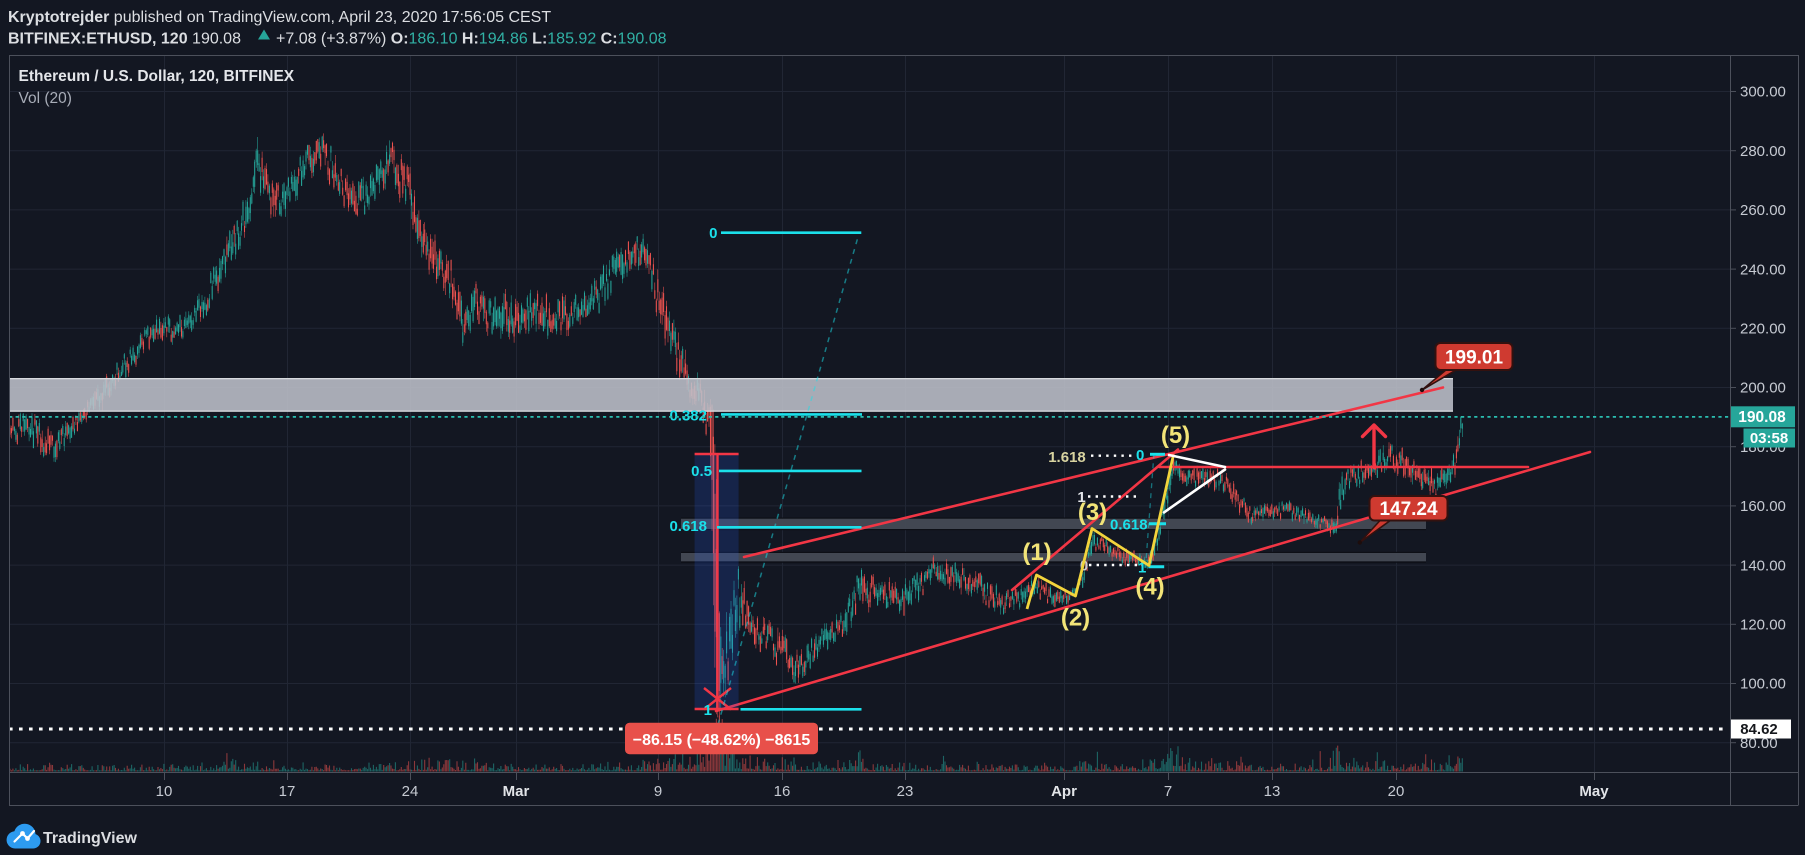  What do you see at coordinates (1763, 684) in the screenshot?
I see `svg-text: 100.00` at bounding box center [1763, 684].